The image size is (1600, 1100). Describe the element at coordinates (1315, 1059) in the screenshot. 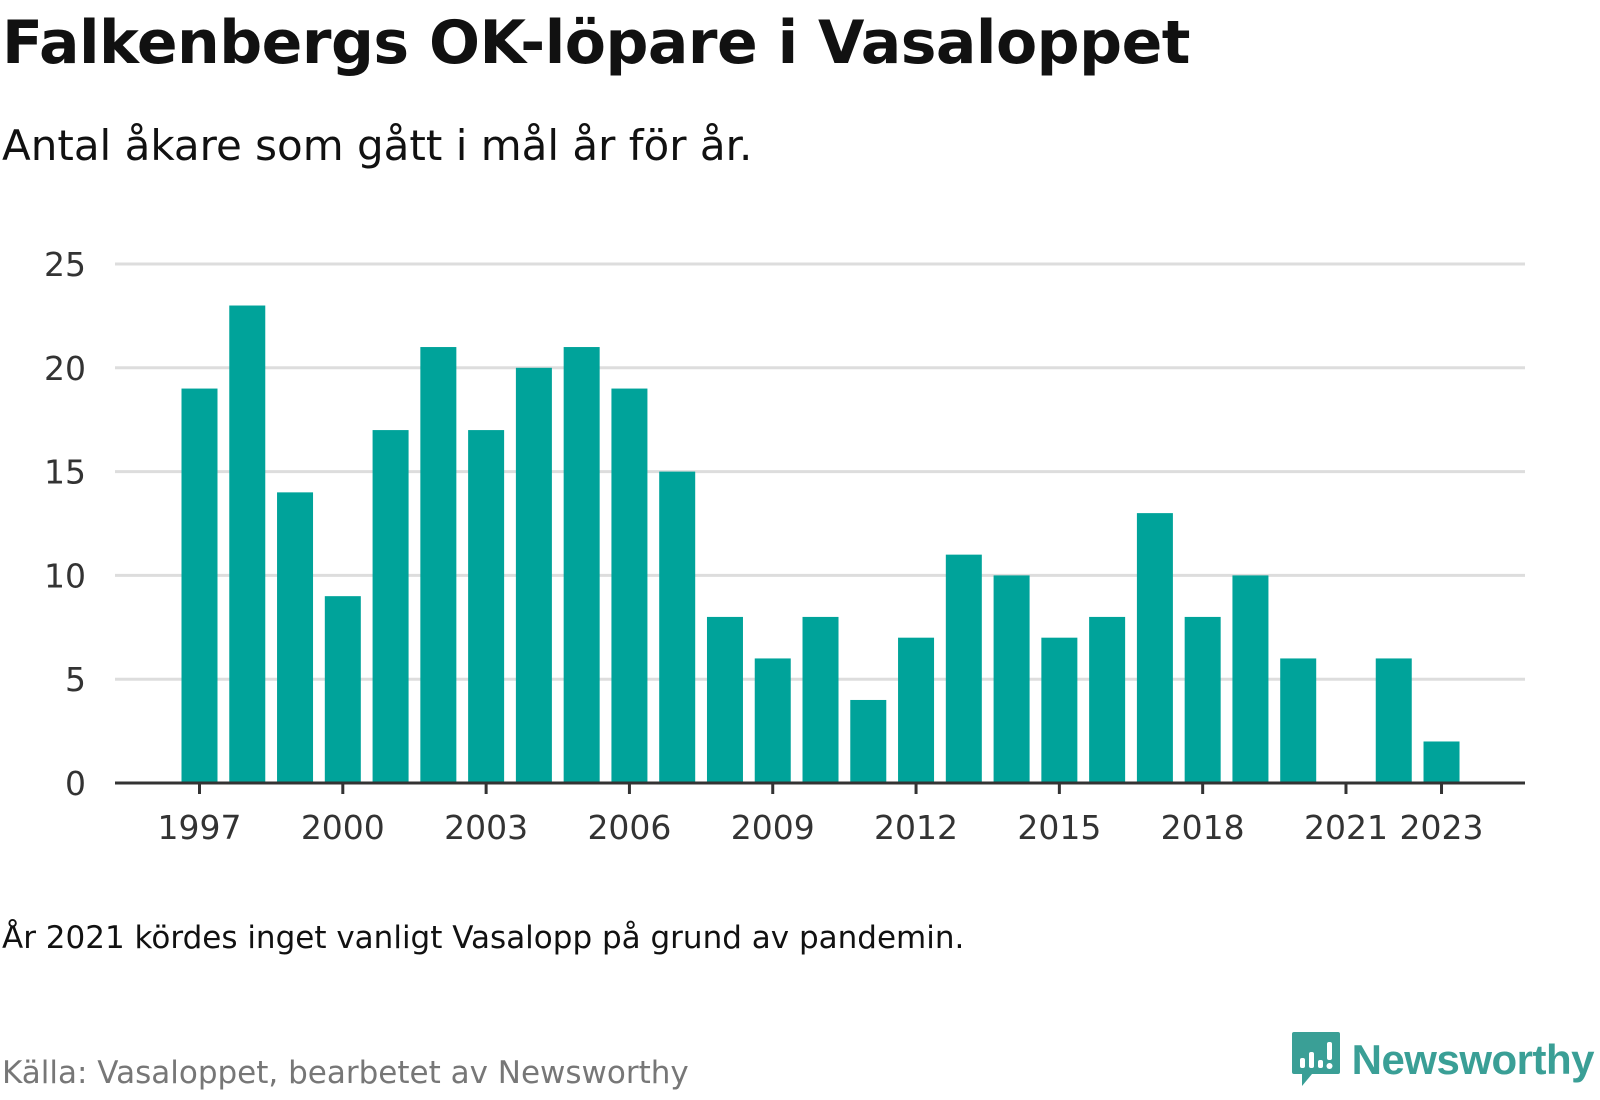

I see `newsworthy-logo-icon` at that location.